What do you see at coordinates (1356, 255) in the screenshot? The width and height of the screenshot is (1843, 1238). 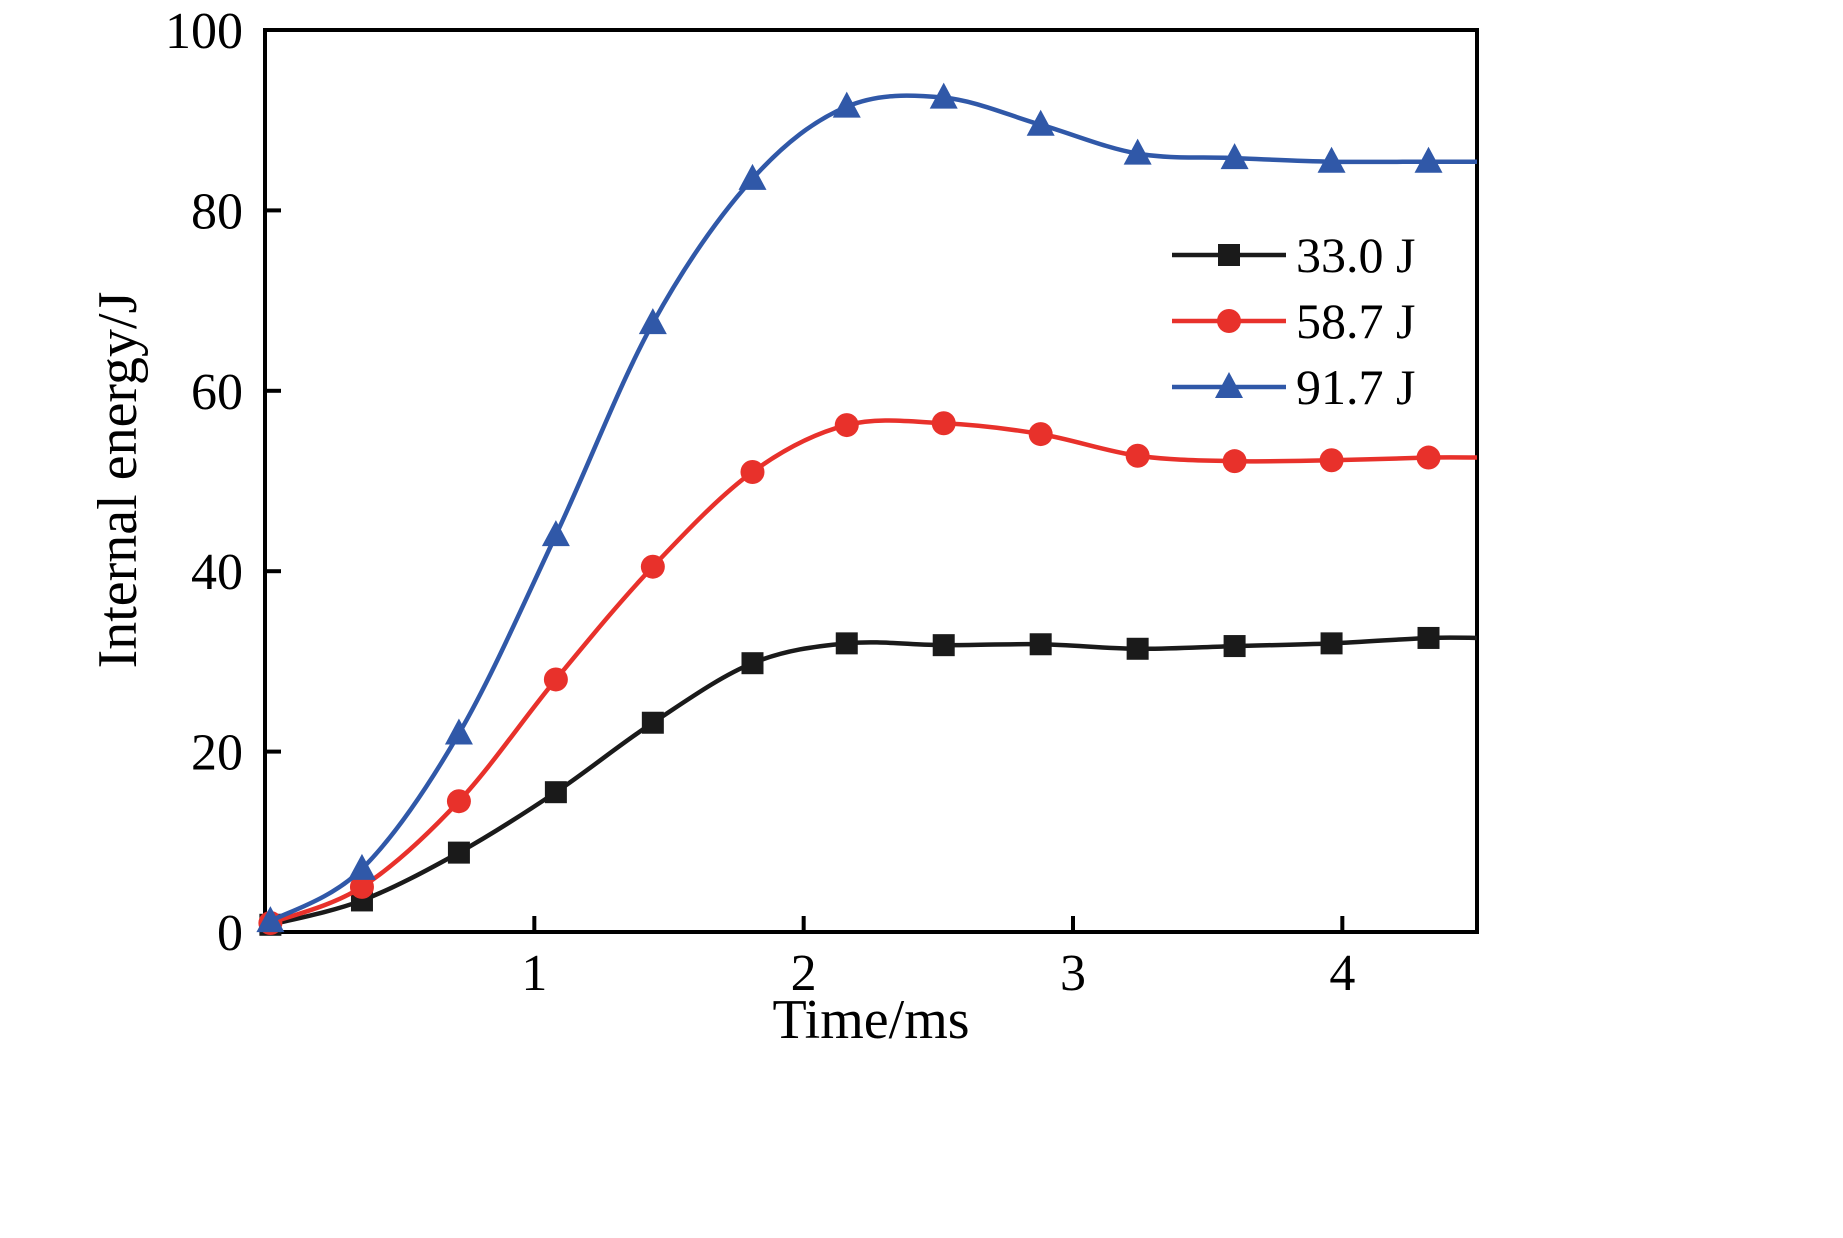 I see `legend-label: 33.0 J` at bounding box center [1356, 255].